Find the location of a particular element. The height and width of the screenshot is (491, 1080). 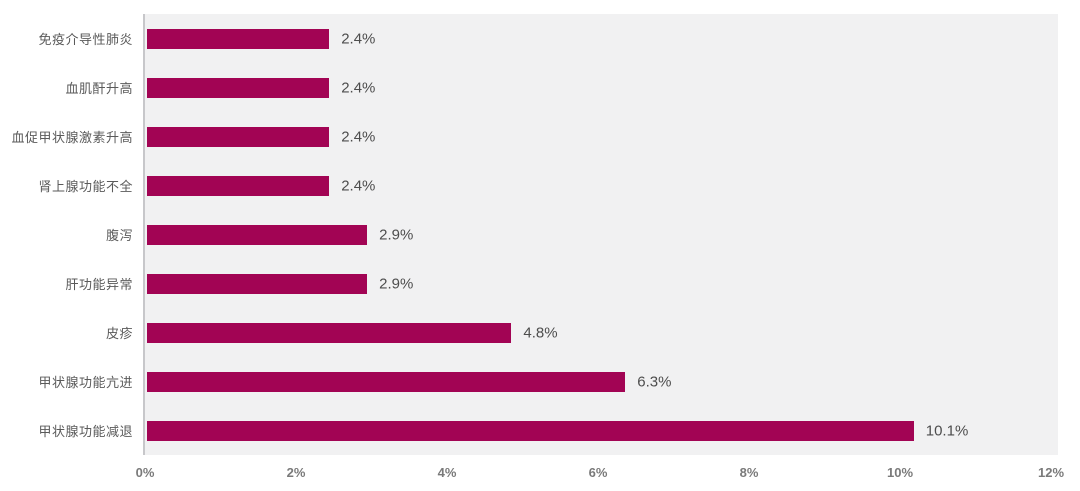

x-axis-tick: 6% is located at coordinates (598, 472).